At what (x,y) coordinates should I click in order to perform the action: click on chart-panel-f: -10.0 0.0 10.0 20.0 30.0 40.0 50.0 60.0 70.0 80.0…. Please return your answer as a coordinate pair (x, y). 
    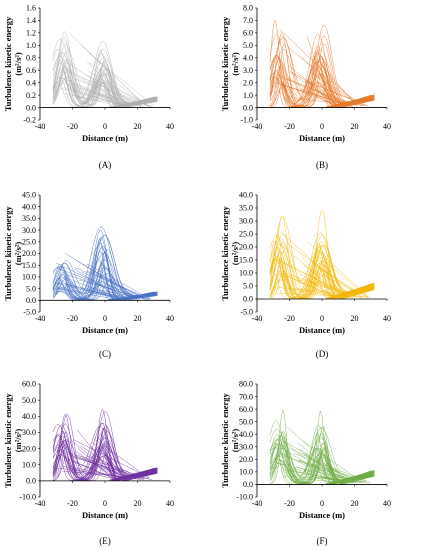
    Looking at the image, I should click on (305, 463).